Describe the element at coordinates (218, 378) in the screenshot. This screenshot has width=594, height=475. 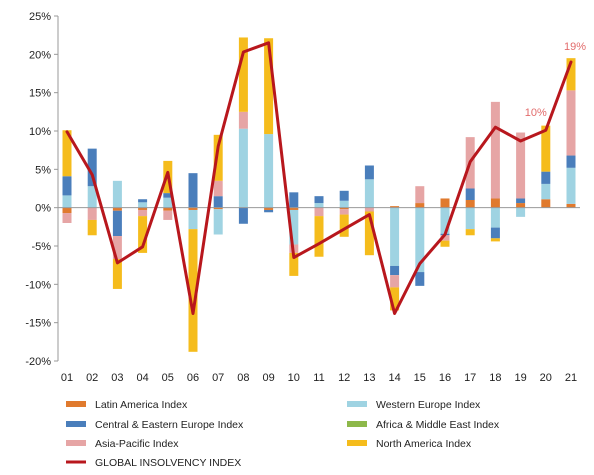
I see `x-tick-label: 07` at that location.